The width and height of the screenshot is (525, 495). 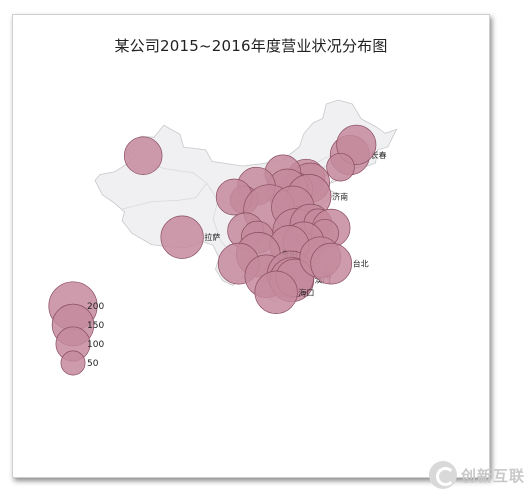 I want to click on legend-bubble, so click(x=73, y=363).